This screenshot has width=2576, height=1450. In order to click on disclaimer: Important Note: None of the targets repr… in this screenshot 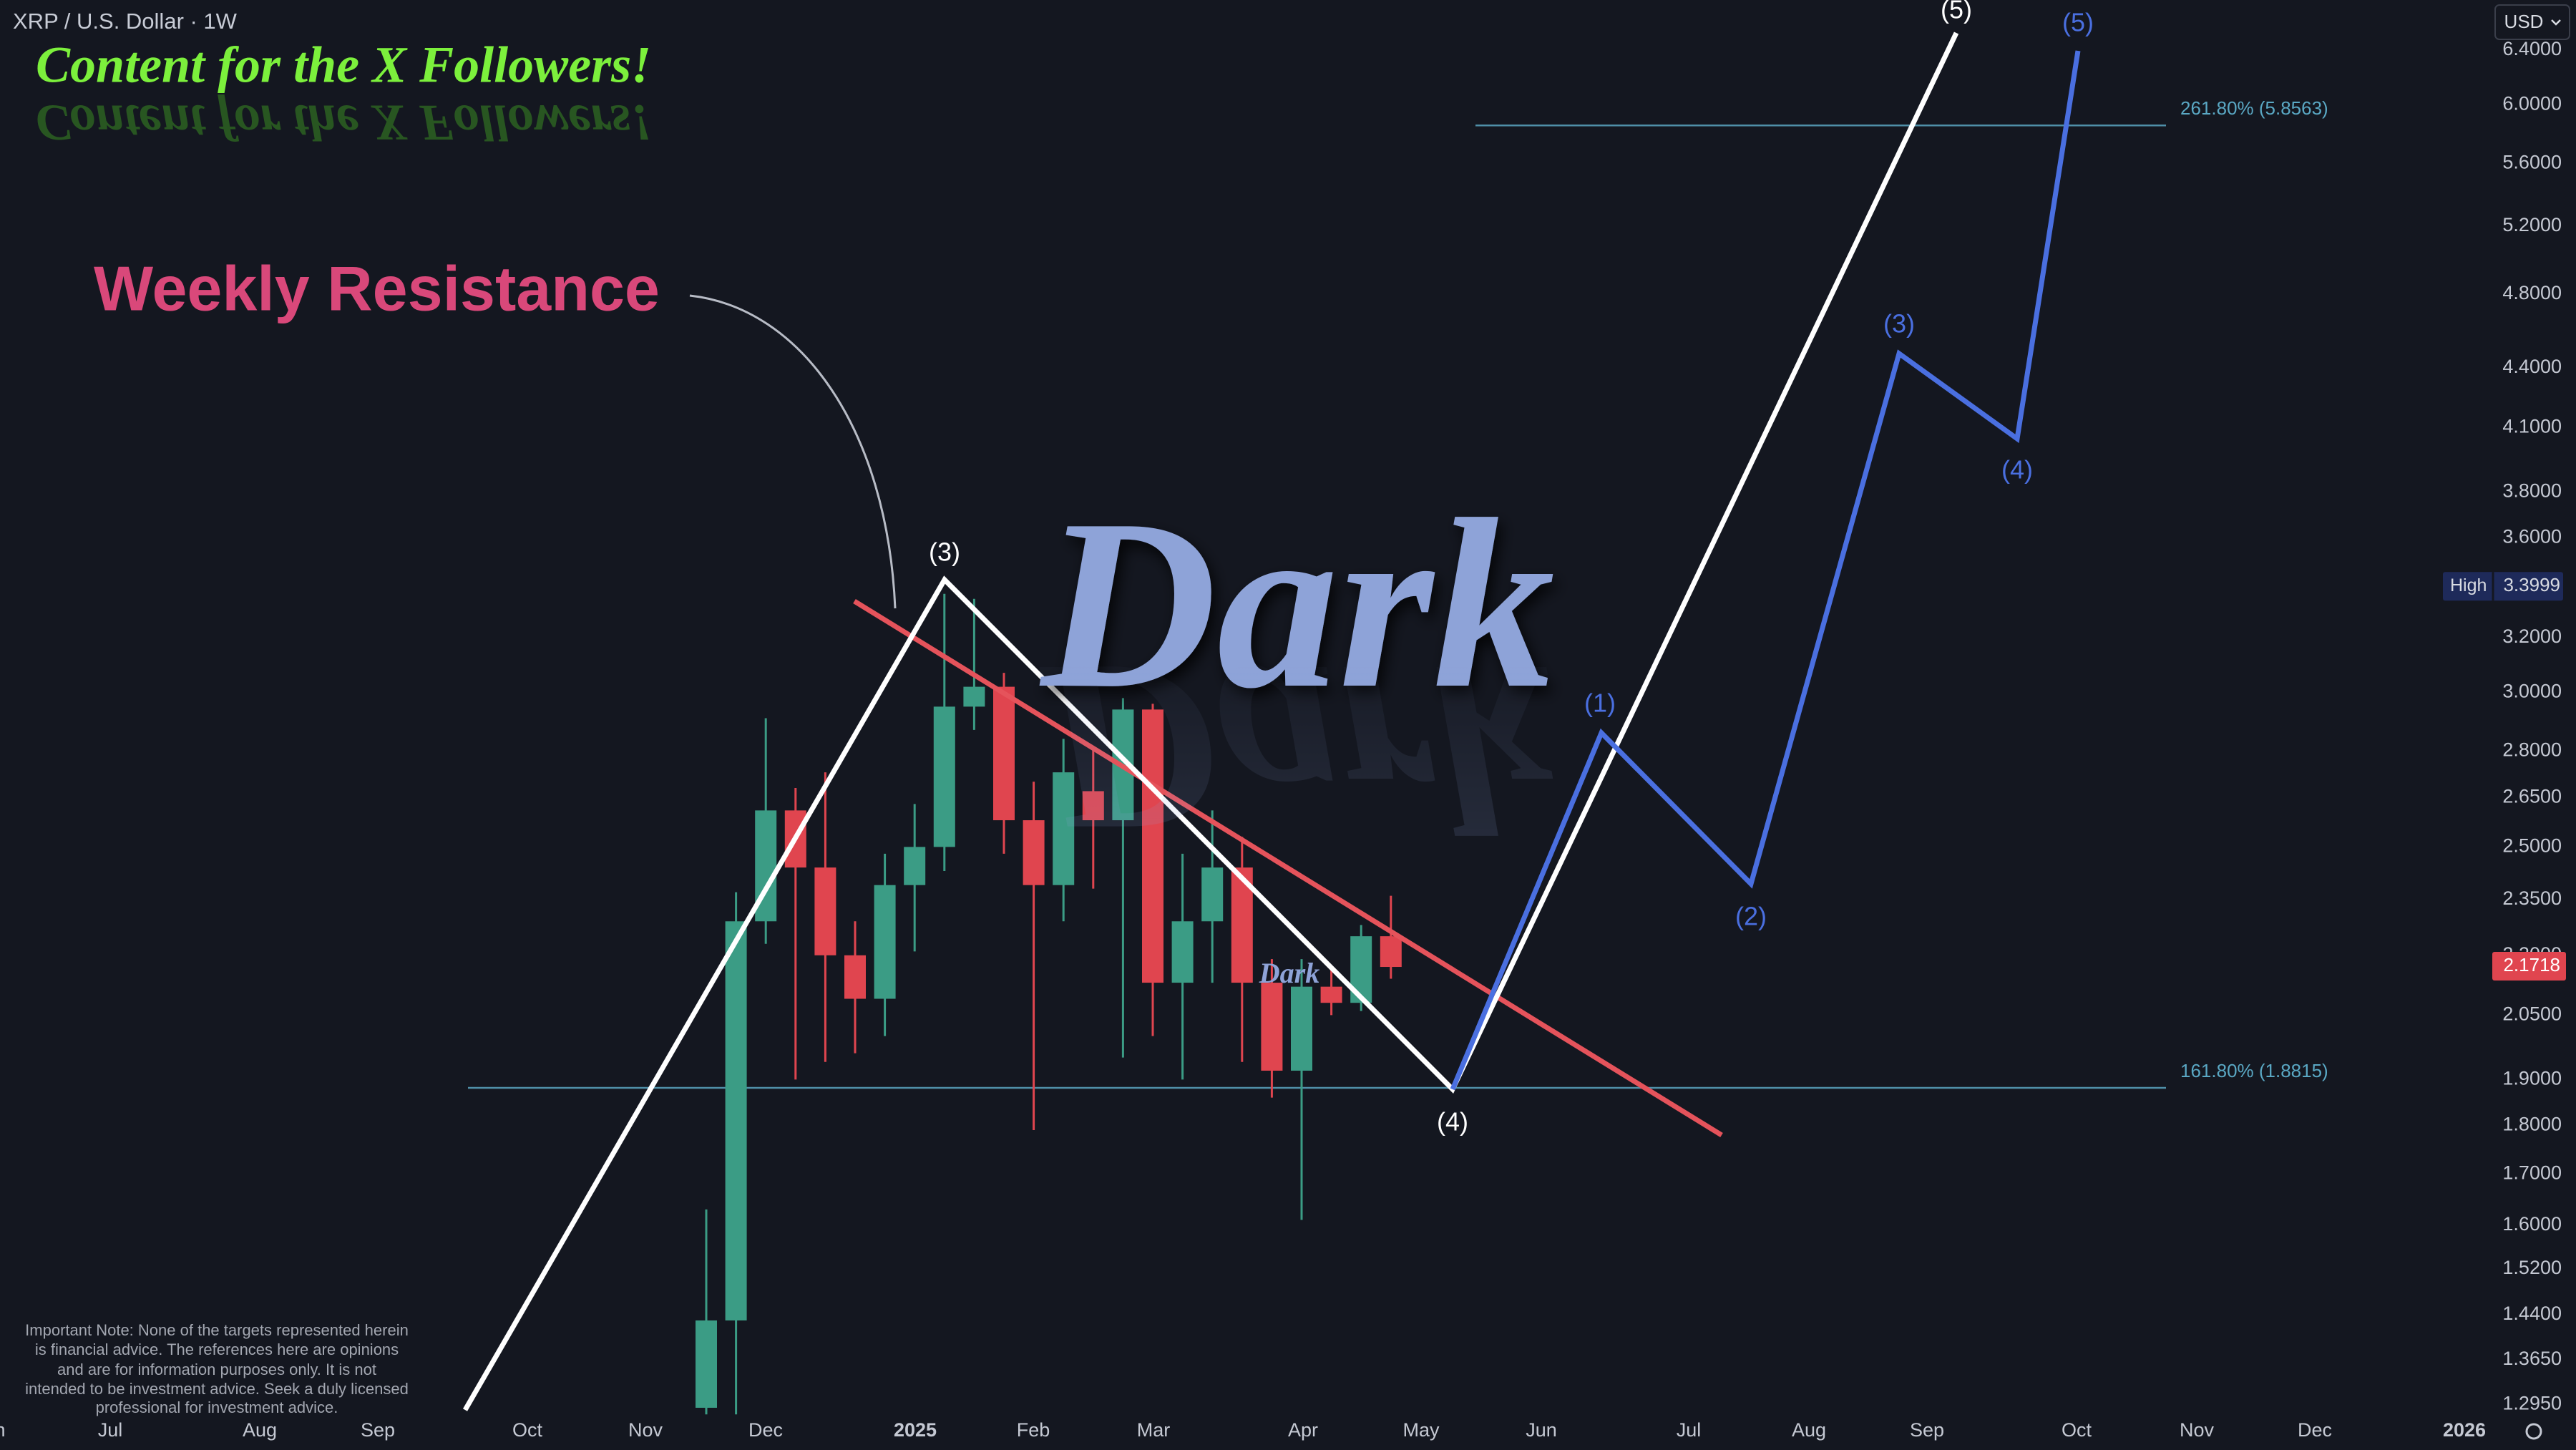, I will do `click(217, 1368)`.